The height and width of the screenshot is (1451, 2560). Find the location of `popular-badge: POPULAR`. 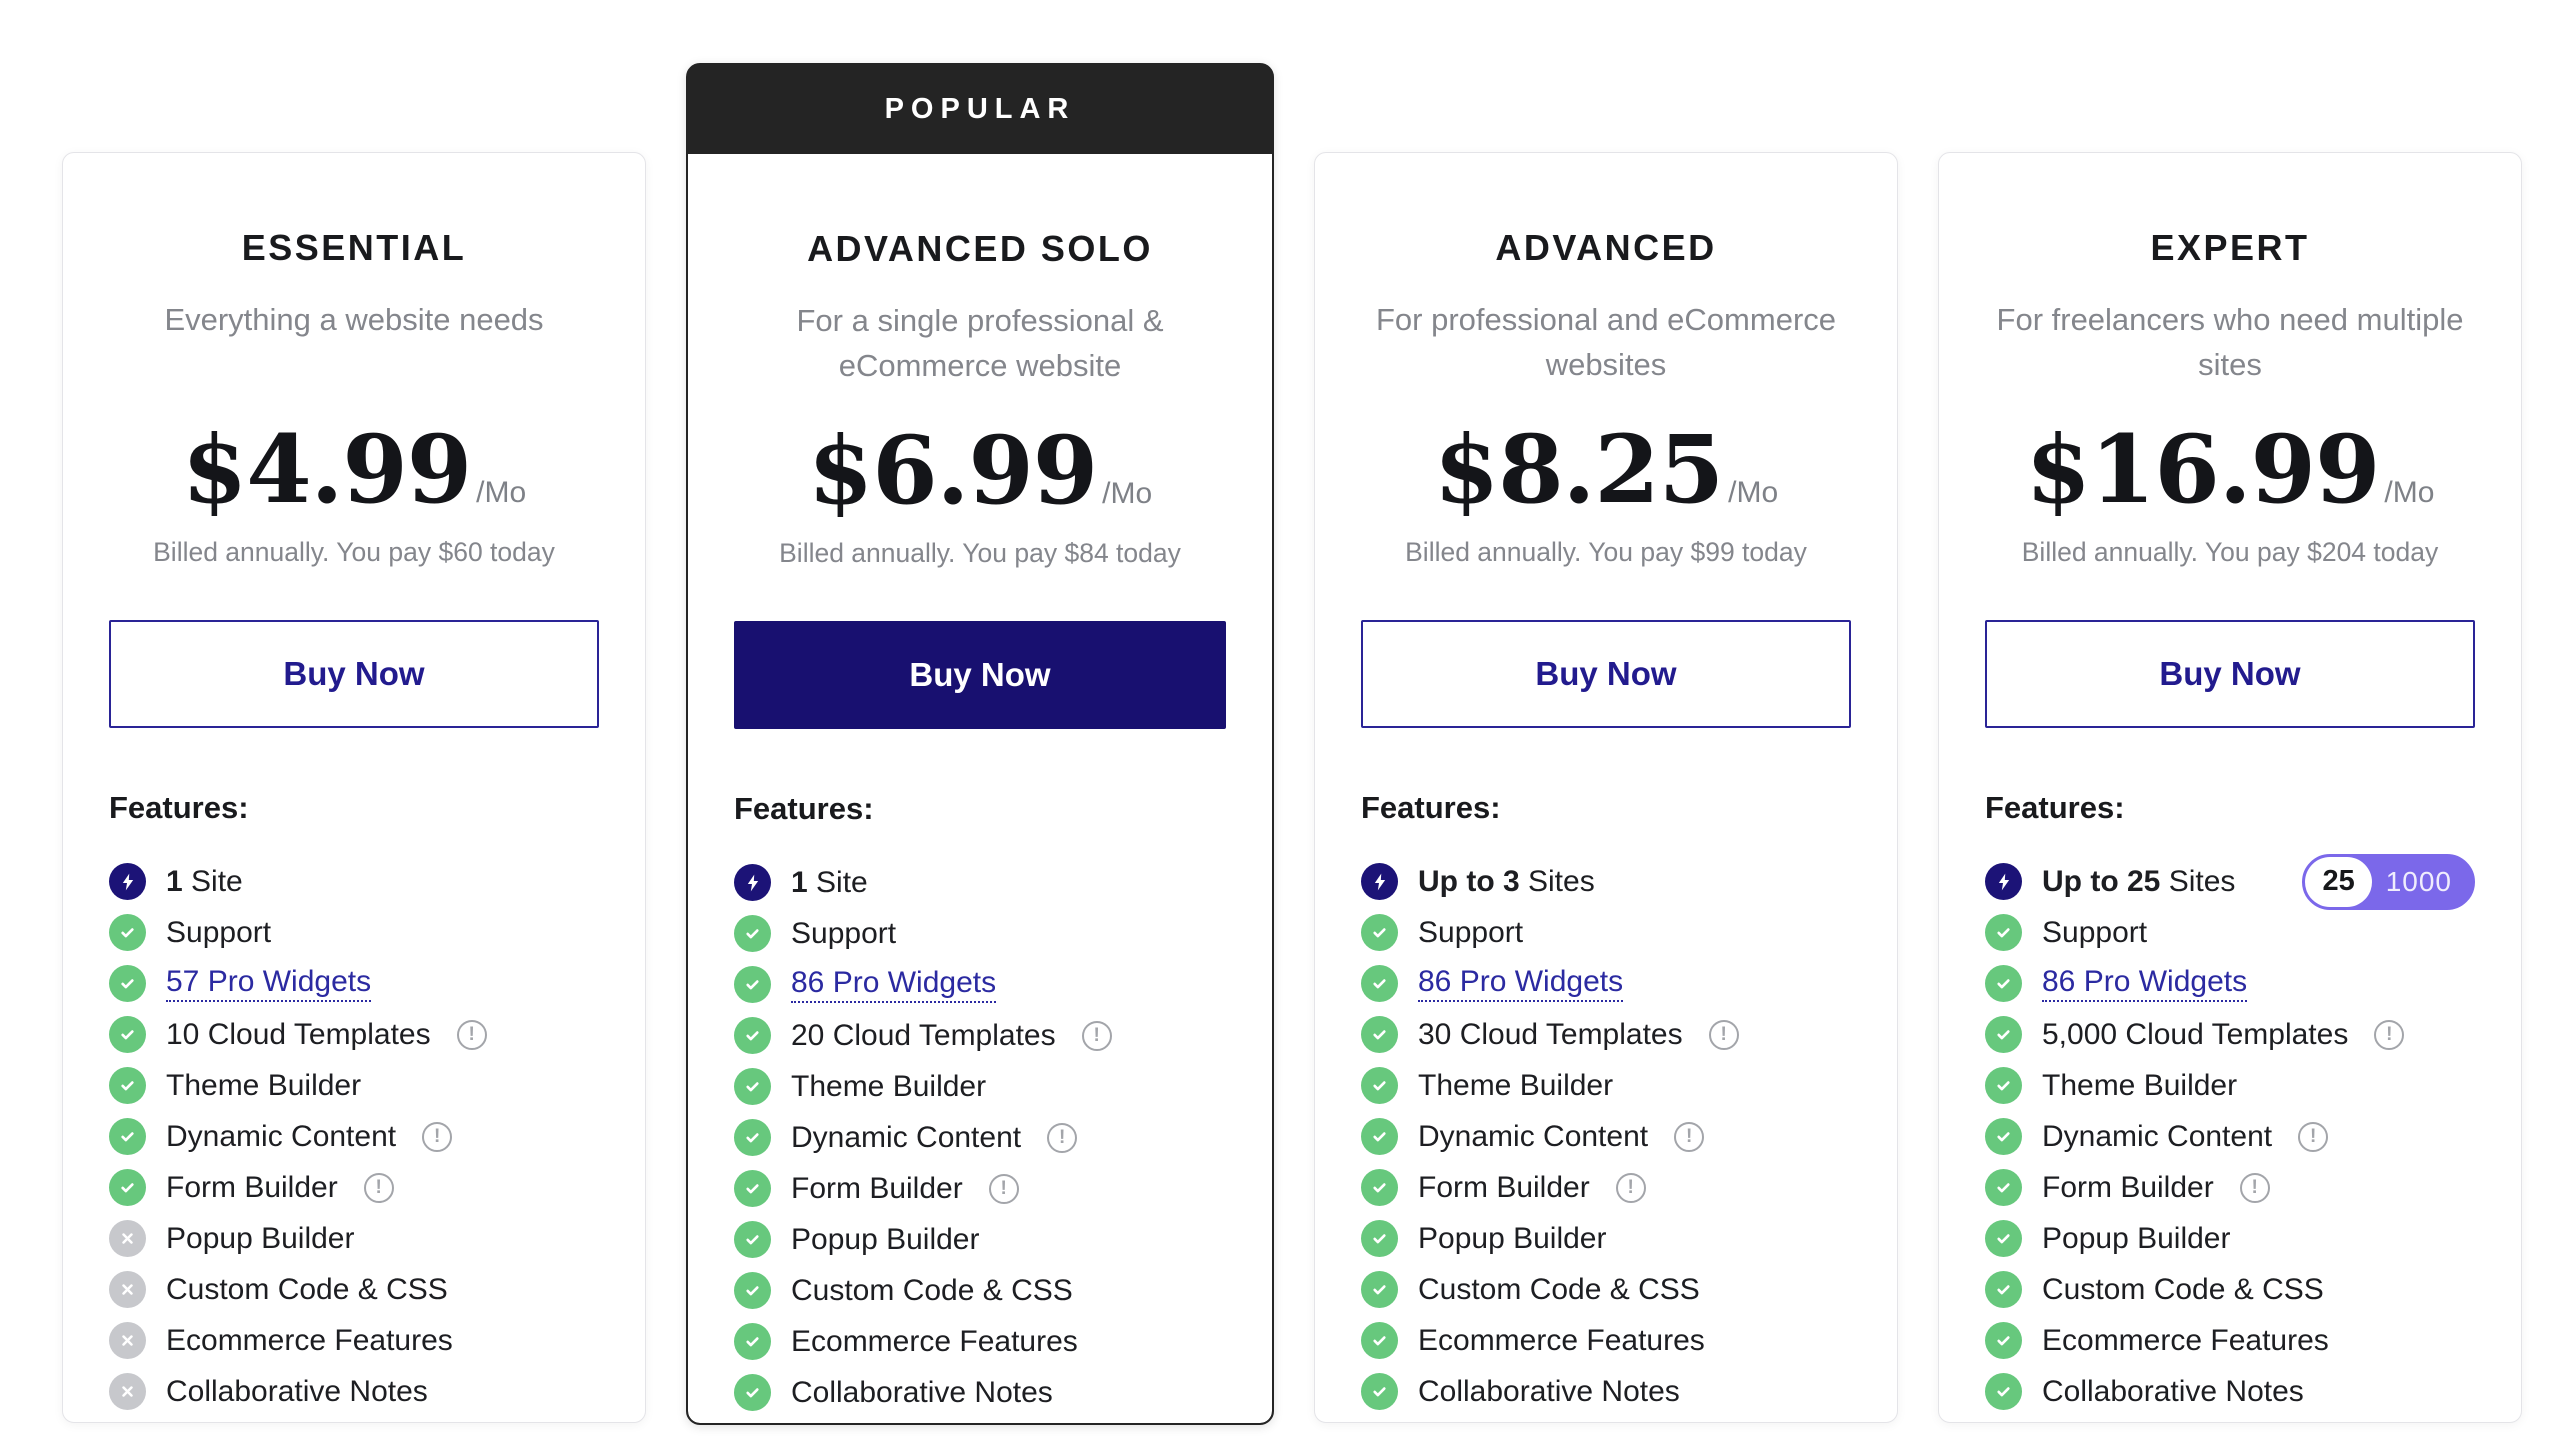

popular-badge: POPULAR is located at coordinates (980, 109).